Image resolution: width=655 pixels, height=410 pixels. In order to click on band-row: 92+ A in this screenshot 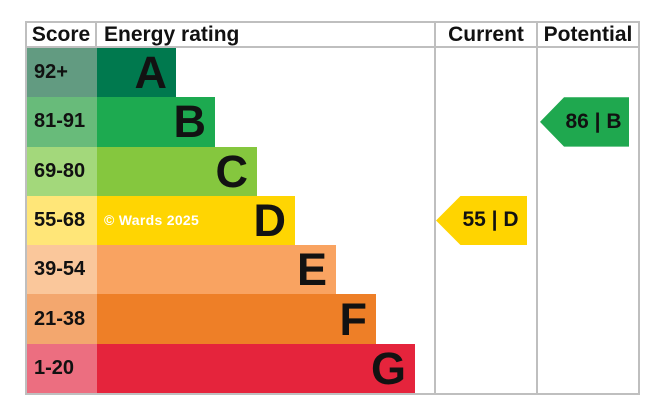, I will do `click(332, 73)`.